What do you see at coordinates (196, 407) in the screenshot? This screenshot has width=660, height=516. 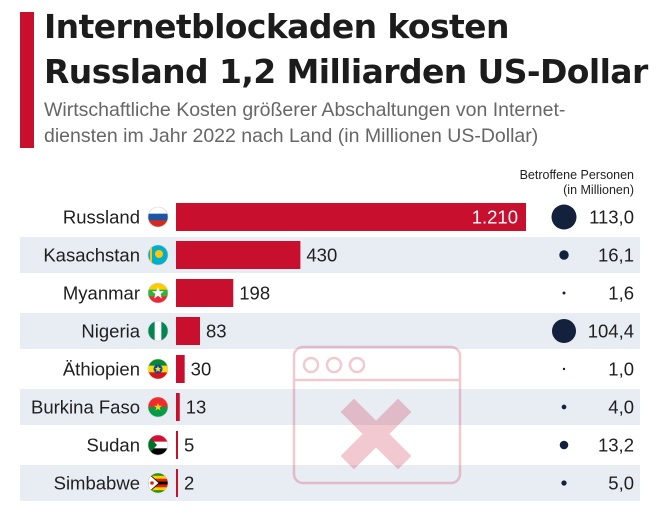 I see `bar-value-label: 13` at bounding box center [196, 407].